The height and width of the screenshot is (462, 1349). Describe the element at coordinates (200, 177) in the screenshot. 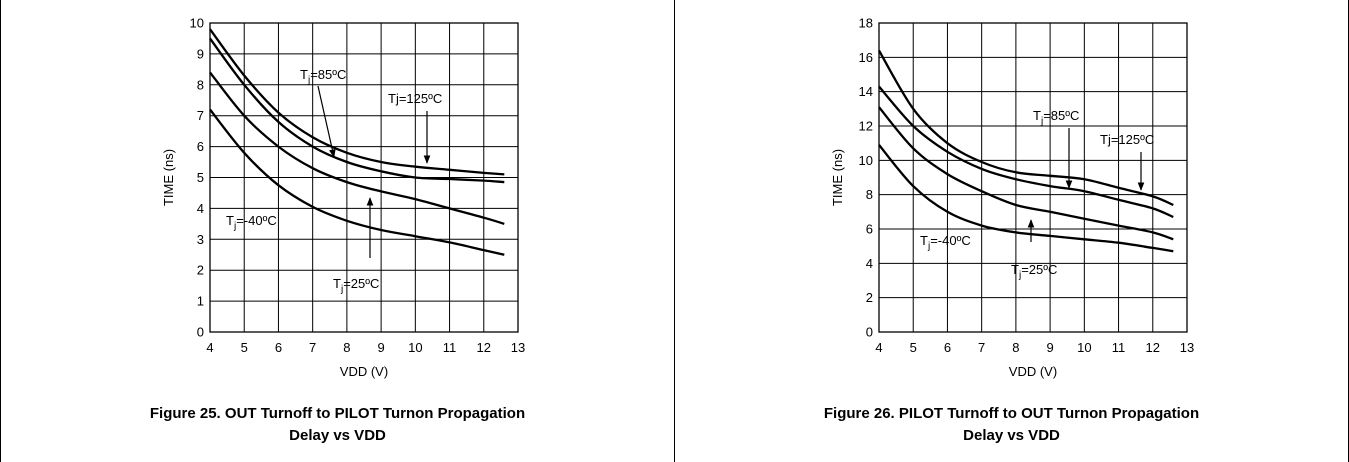

I see `y-tick-label: 5` at that location.